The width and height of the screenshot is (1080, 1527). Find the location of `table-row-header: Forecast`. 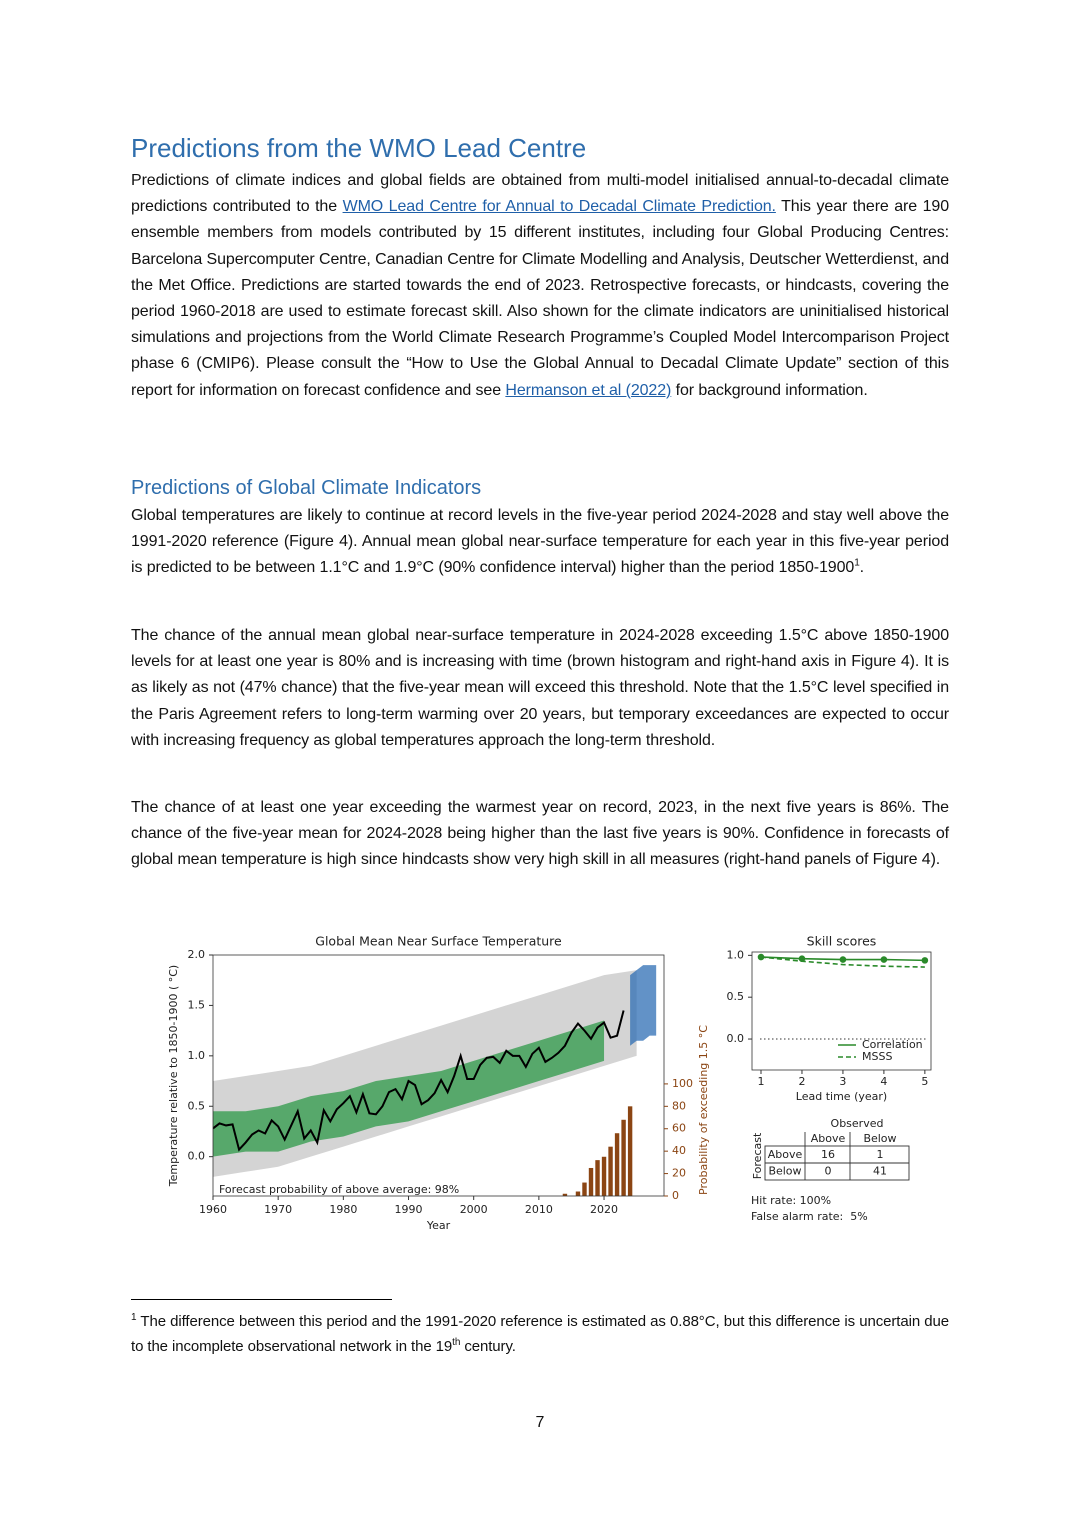

table-row-header: Forecast is located at coordinates (757, 1155).